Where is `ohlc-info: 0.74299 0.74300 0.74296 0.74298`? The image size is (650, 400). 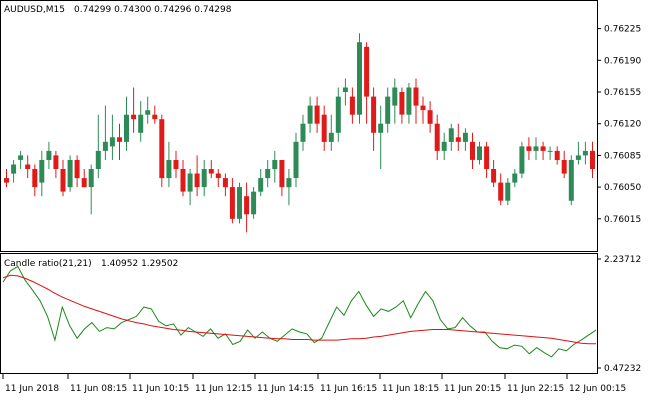 ohlc-info: 0.74299 0.74300 0.74296 0.74298 is located at coordinates (153, 10).